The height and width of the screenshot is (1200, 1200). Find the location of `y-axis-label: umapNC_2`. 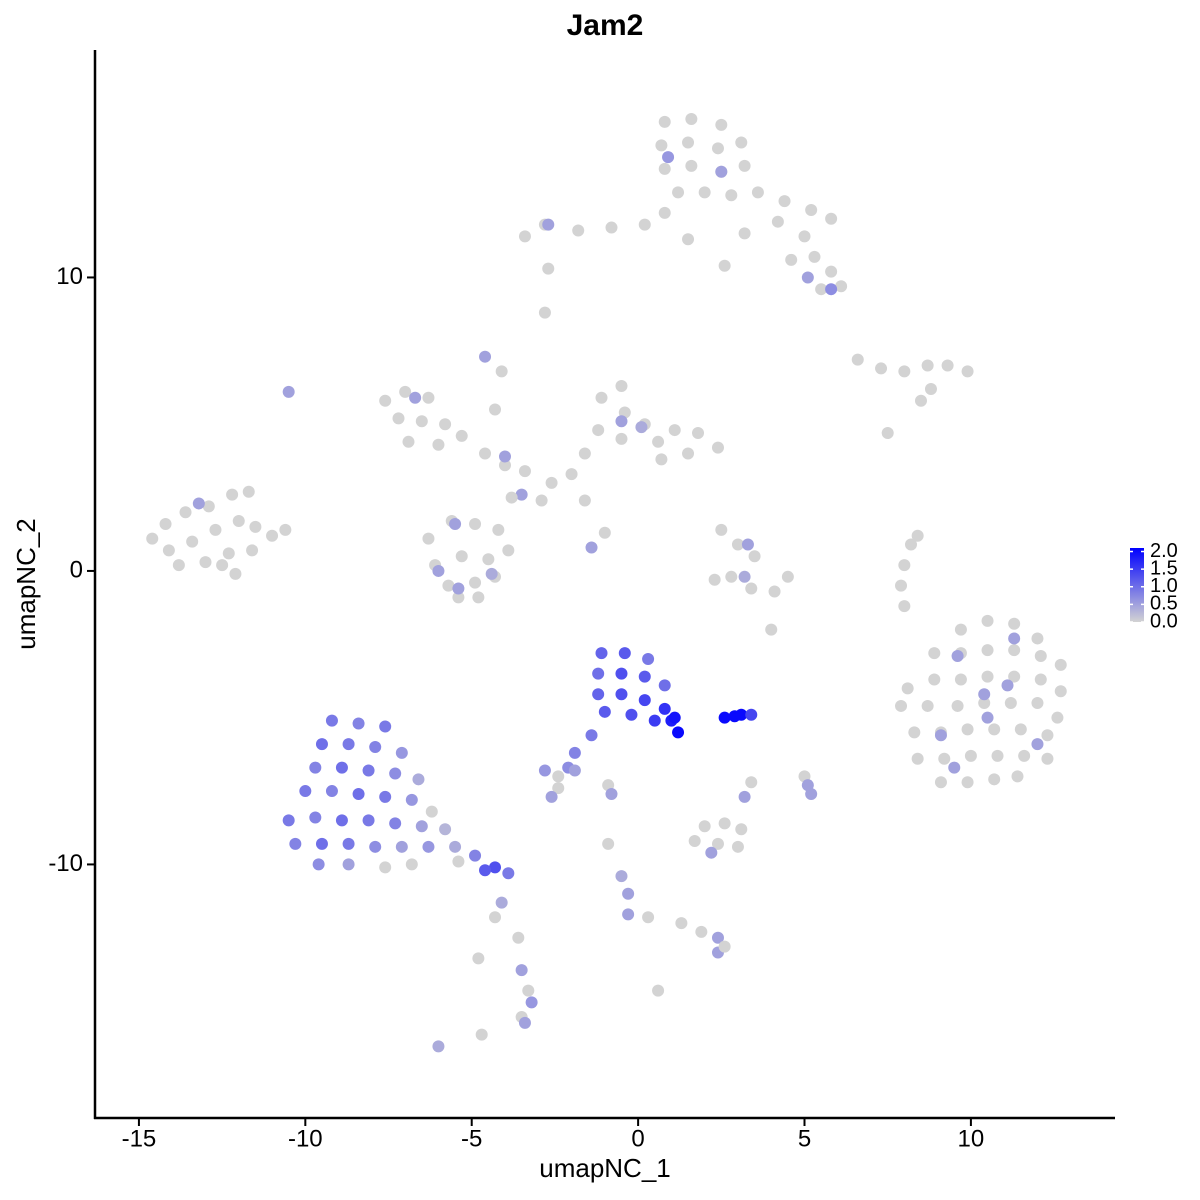

y-axis-label: umapNC_2 is located at coordinates (26, 584).